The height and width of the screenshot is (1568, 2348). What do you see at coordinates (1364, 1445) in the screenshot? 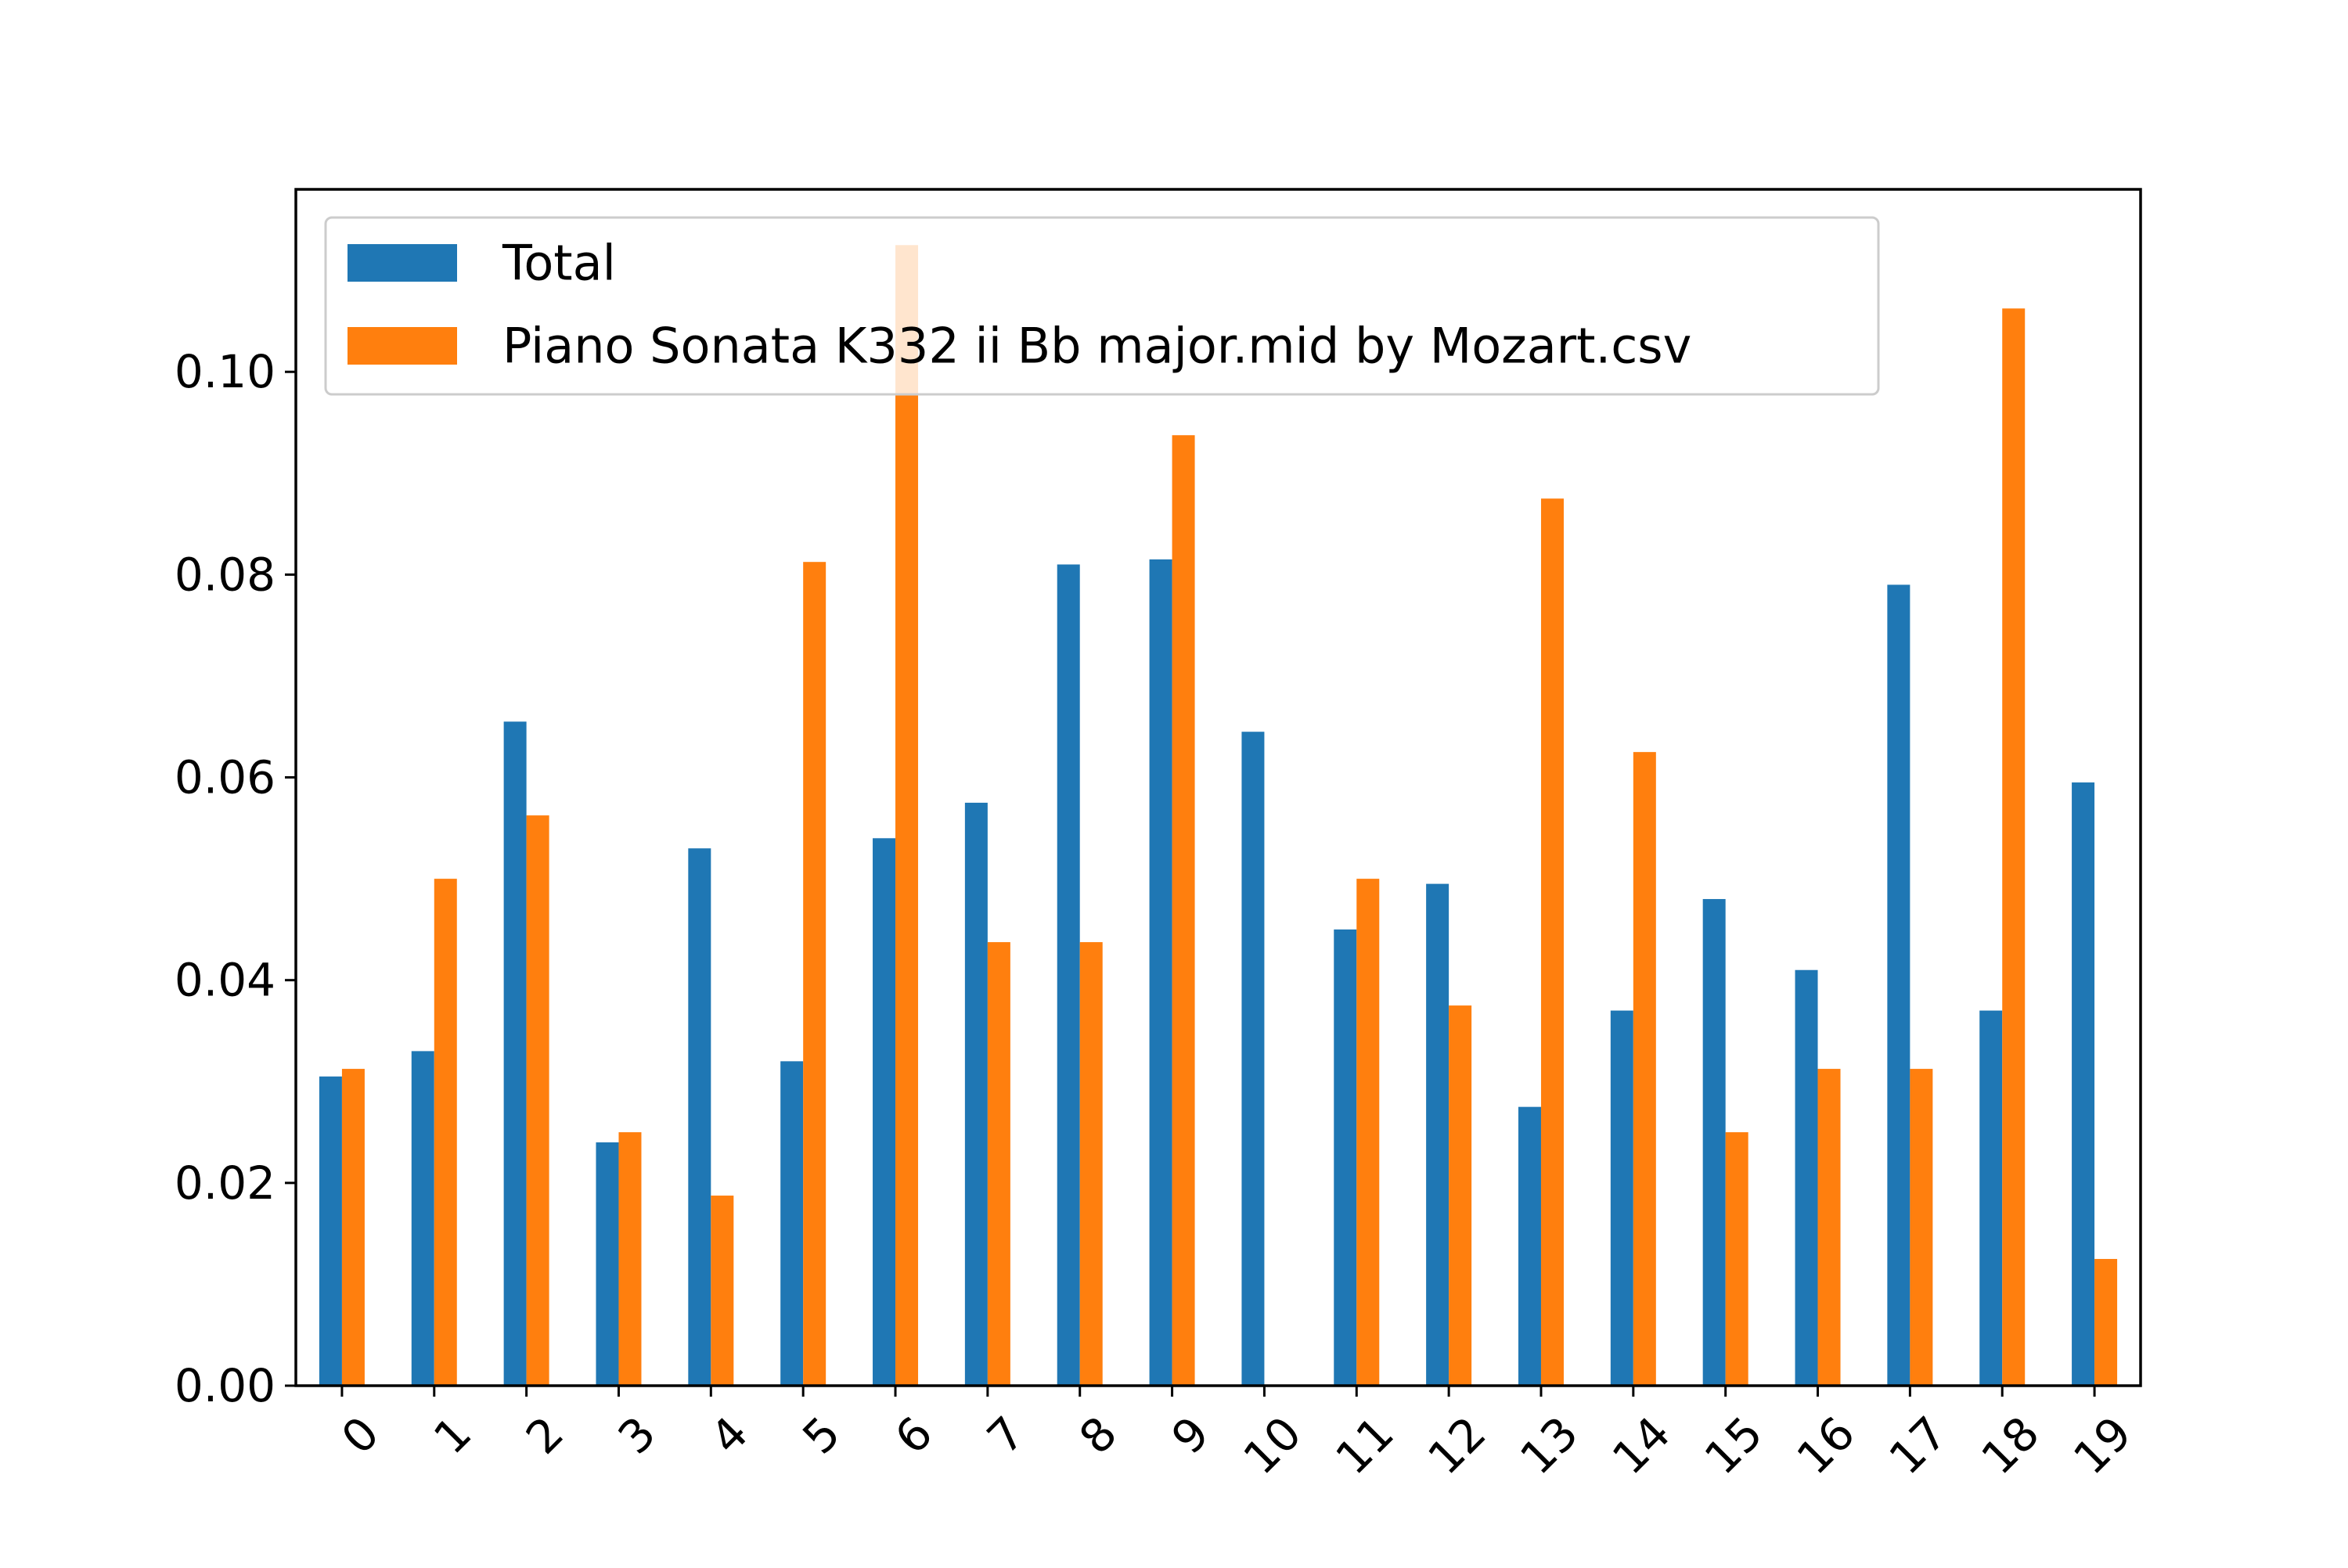
I see `x-tick-label: 11` at bounding box center [1364, 1445].